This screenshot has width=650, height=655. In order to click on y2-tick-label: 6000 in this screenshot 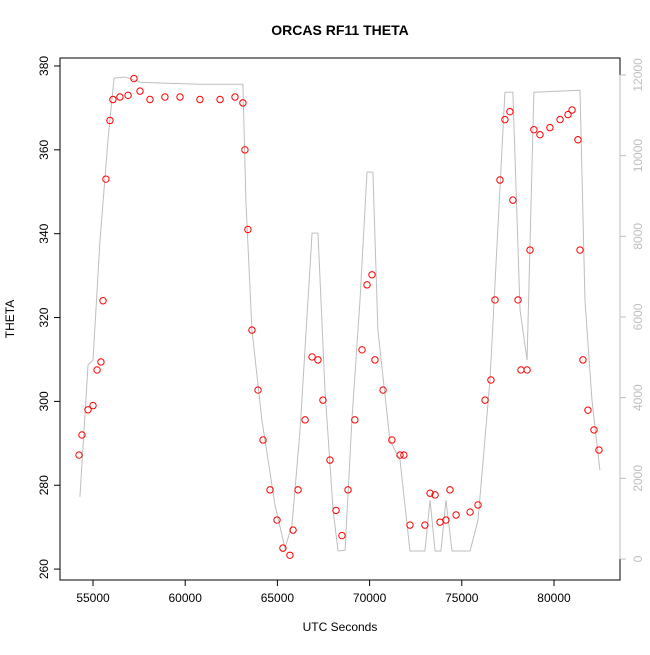, I will do `click(638, 316)`.